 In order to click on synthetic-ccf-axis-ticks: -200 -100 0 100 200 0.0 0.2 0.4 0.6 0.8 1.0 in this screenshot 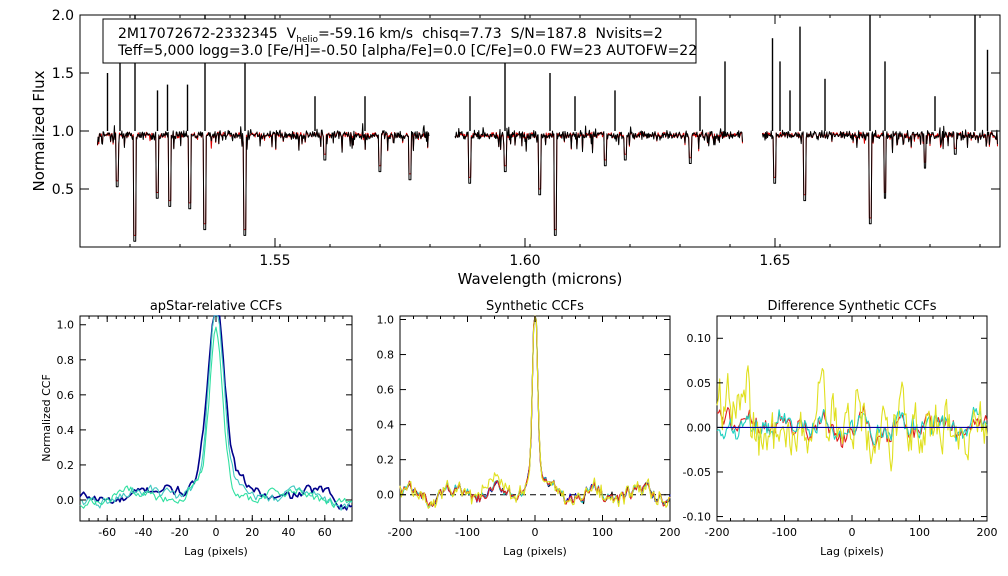, I will do `click(529, 426)`.